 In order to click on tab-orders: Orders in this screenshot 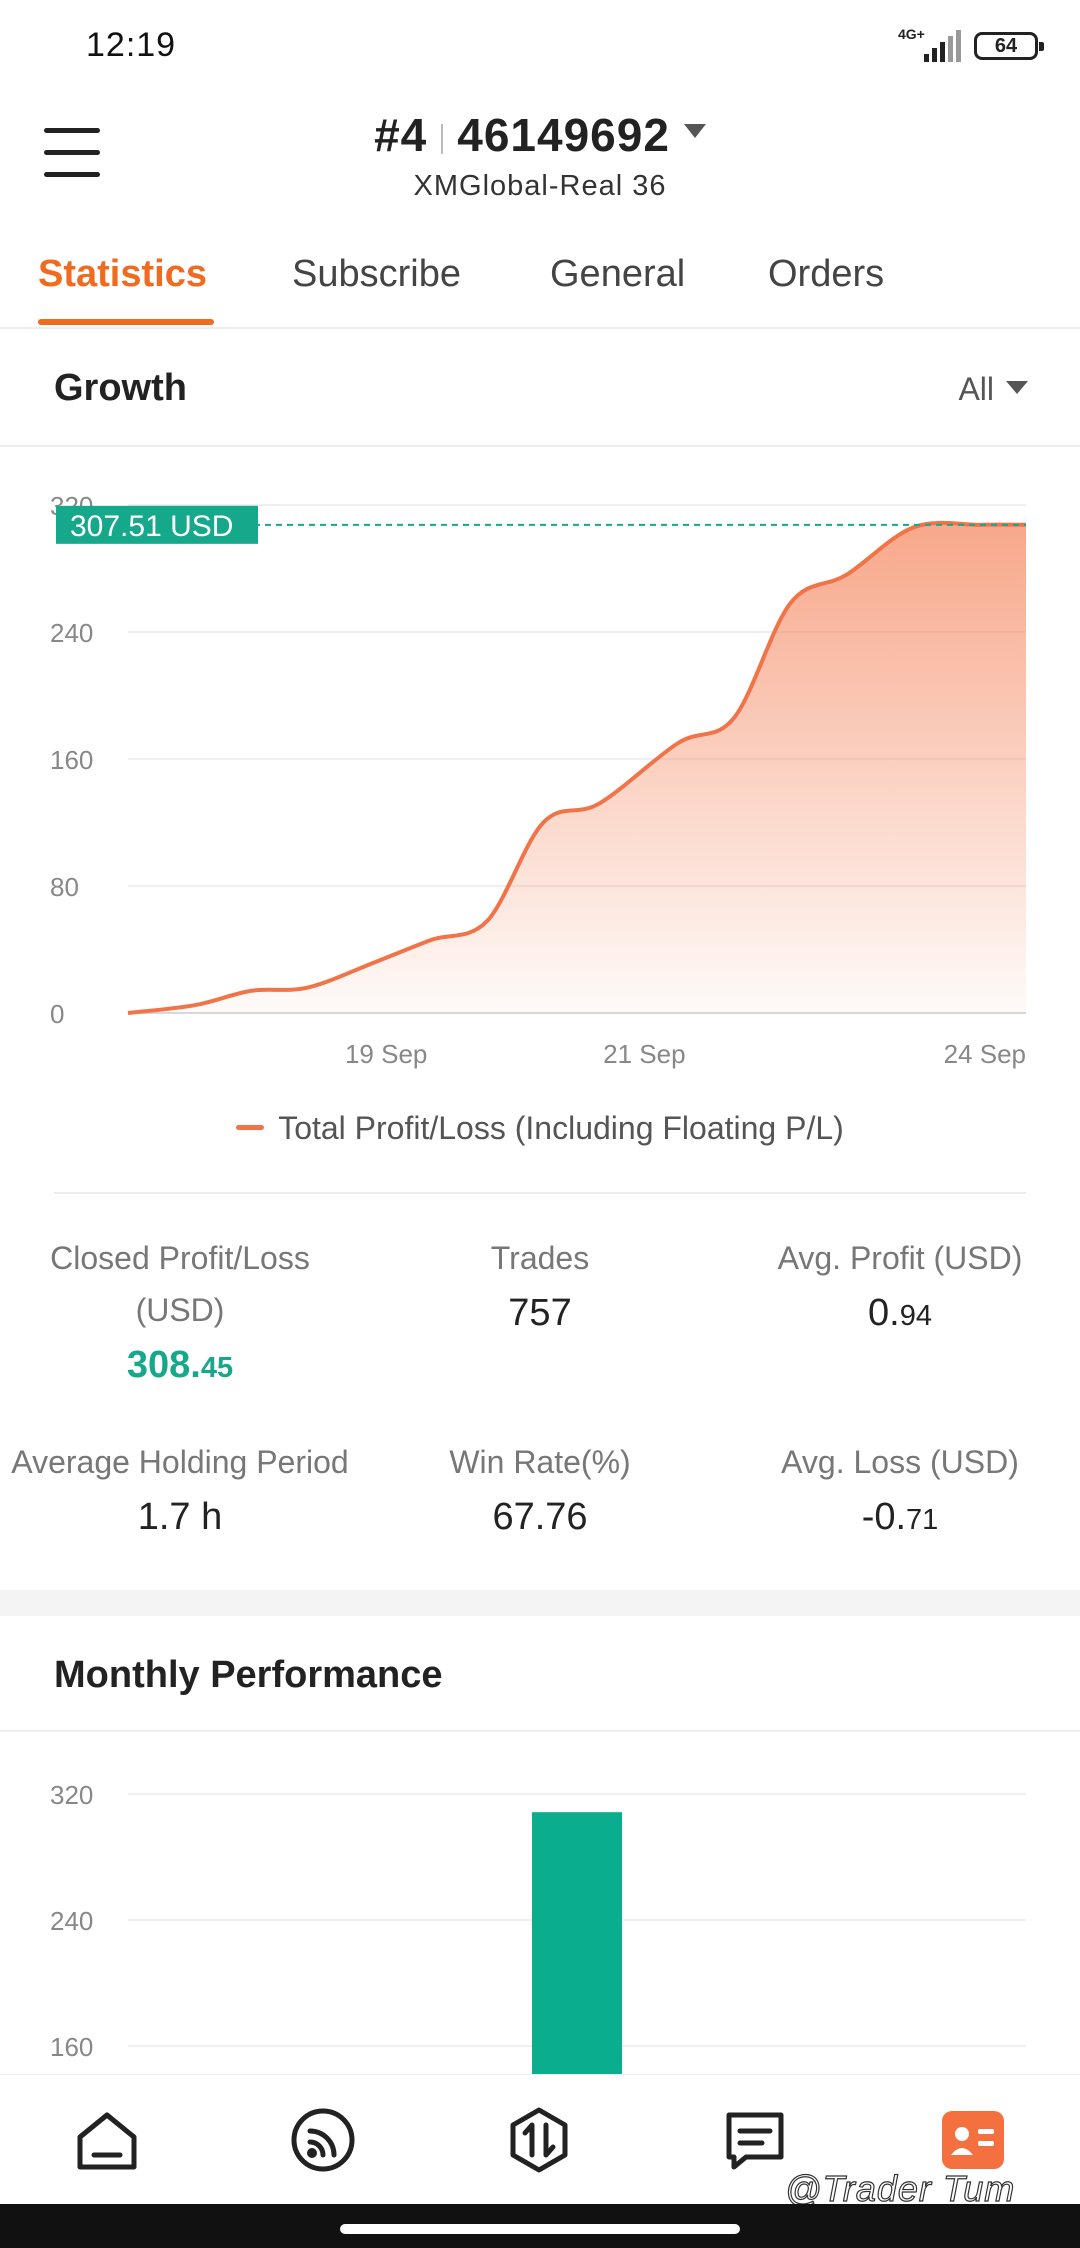, I will do `click(826, 274)`.